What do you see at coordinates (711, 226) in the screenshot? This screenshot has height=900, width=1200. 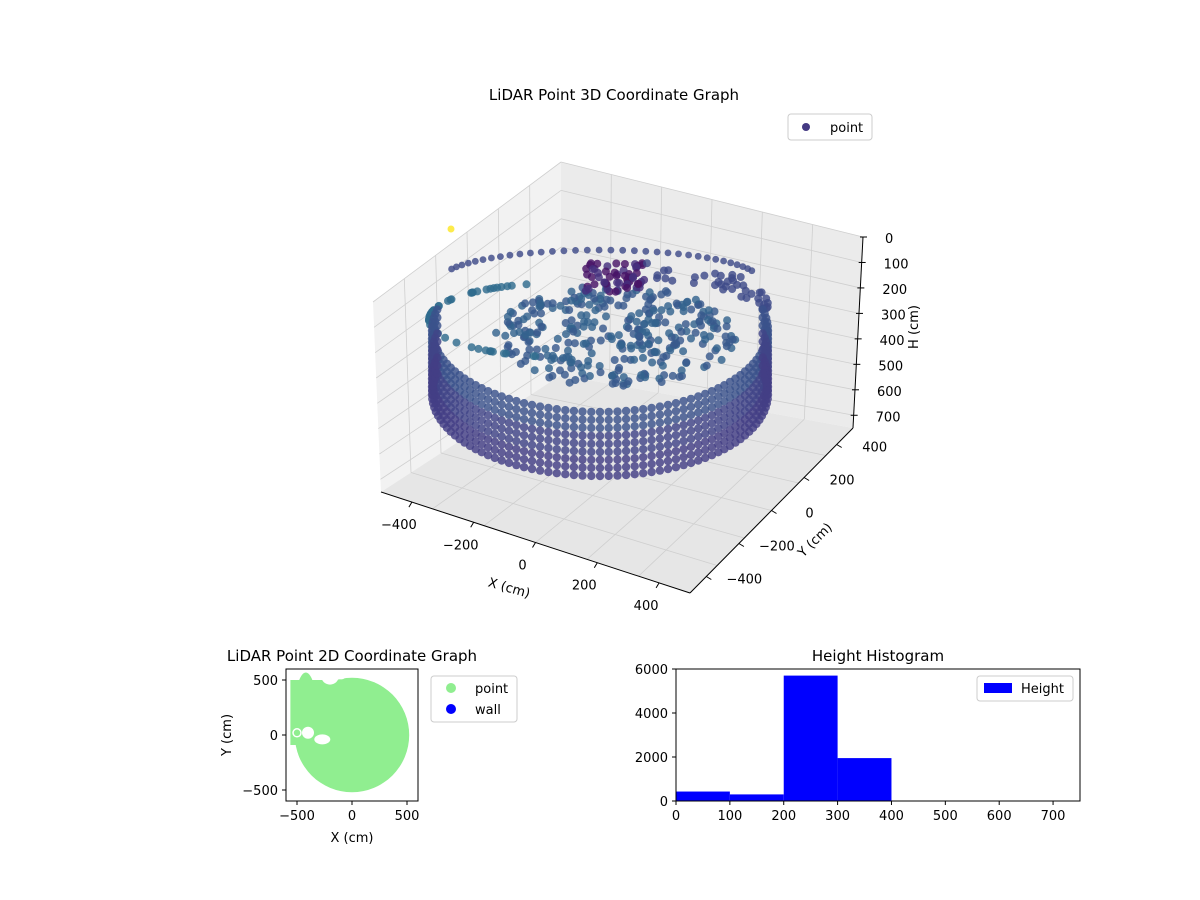 I see `grid-z-back` at bounding box center [711, 226].